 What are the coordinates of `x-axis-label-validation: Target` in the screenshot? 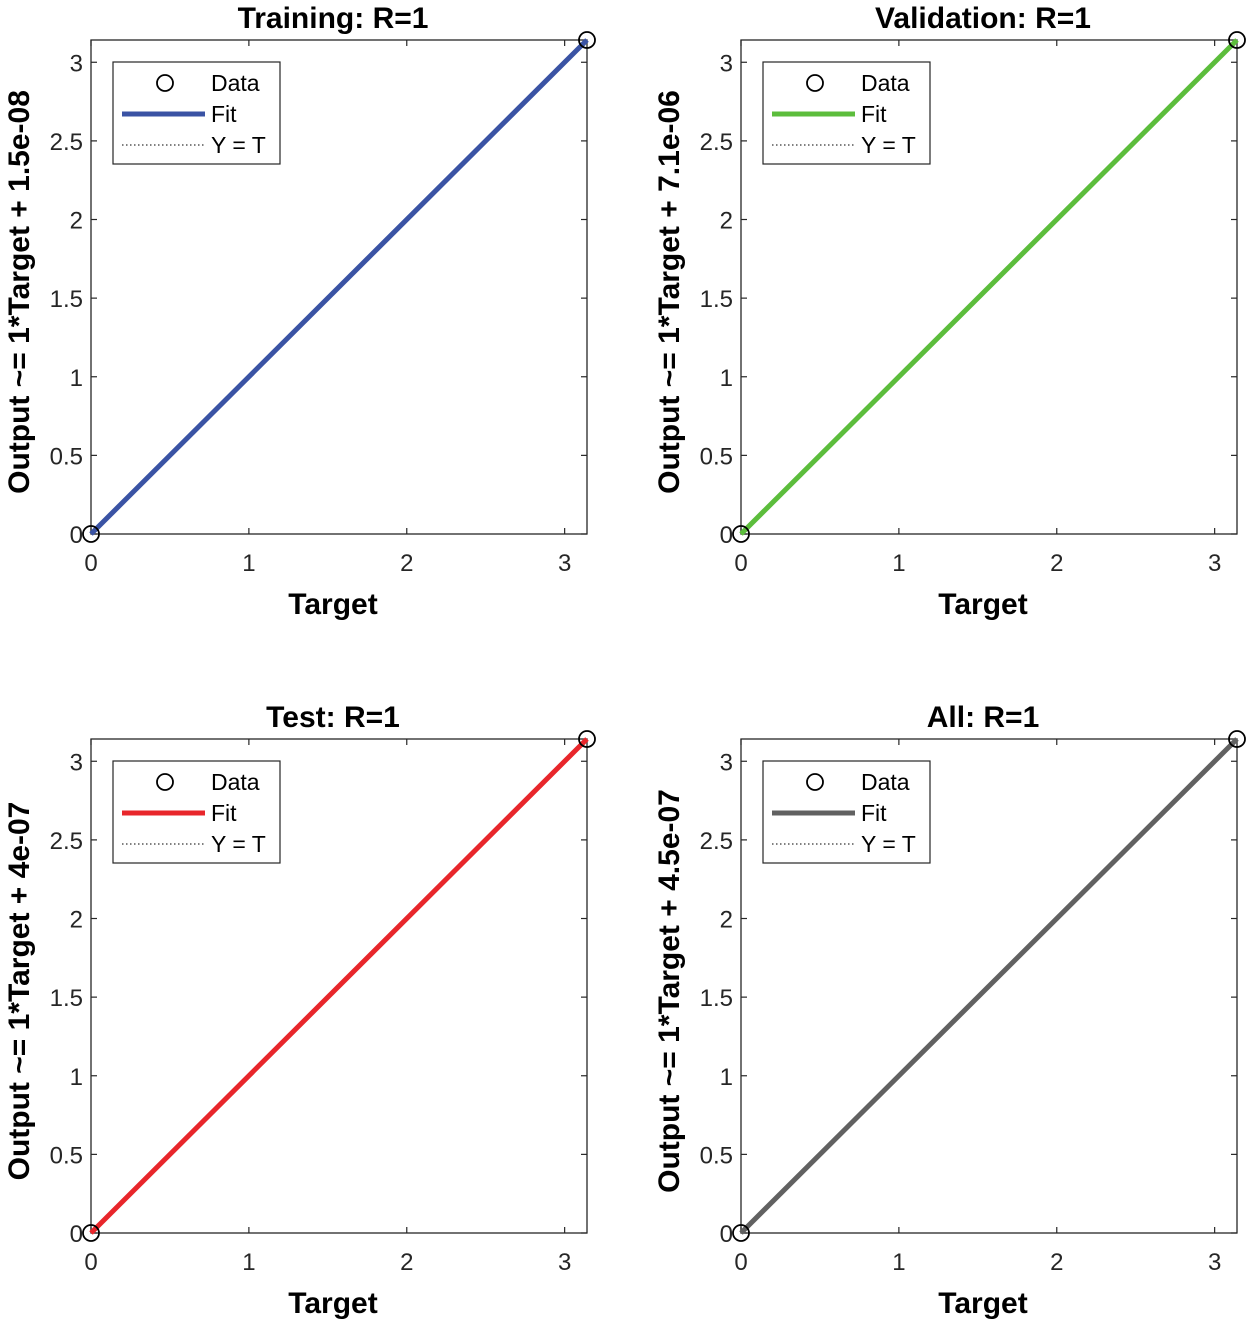 It's located at (982, 604).